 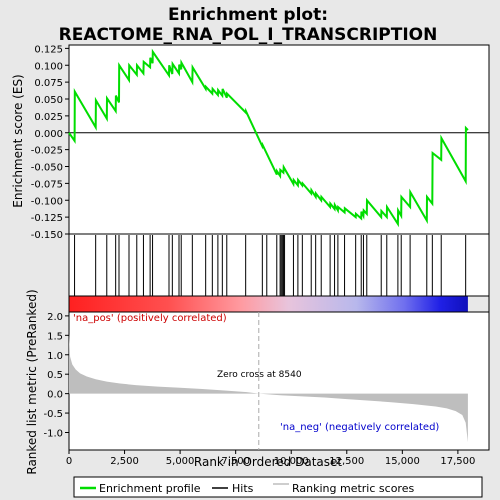 What do you see at coordinates (48, 117) in the screenshot?
I see `es-y-tick-label: 0.025` at bounding box center [48, 117].